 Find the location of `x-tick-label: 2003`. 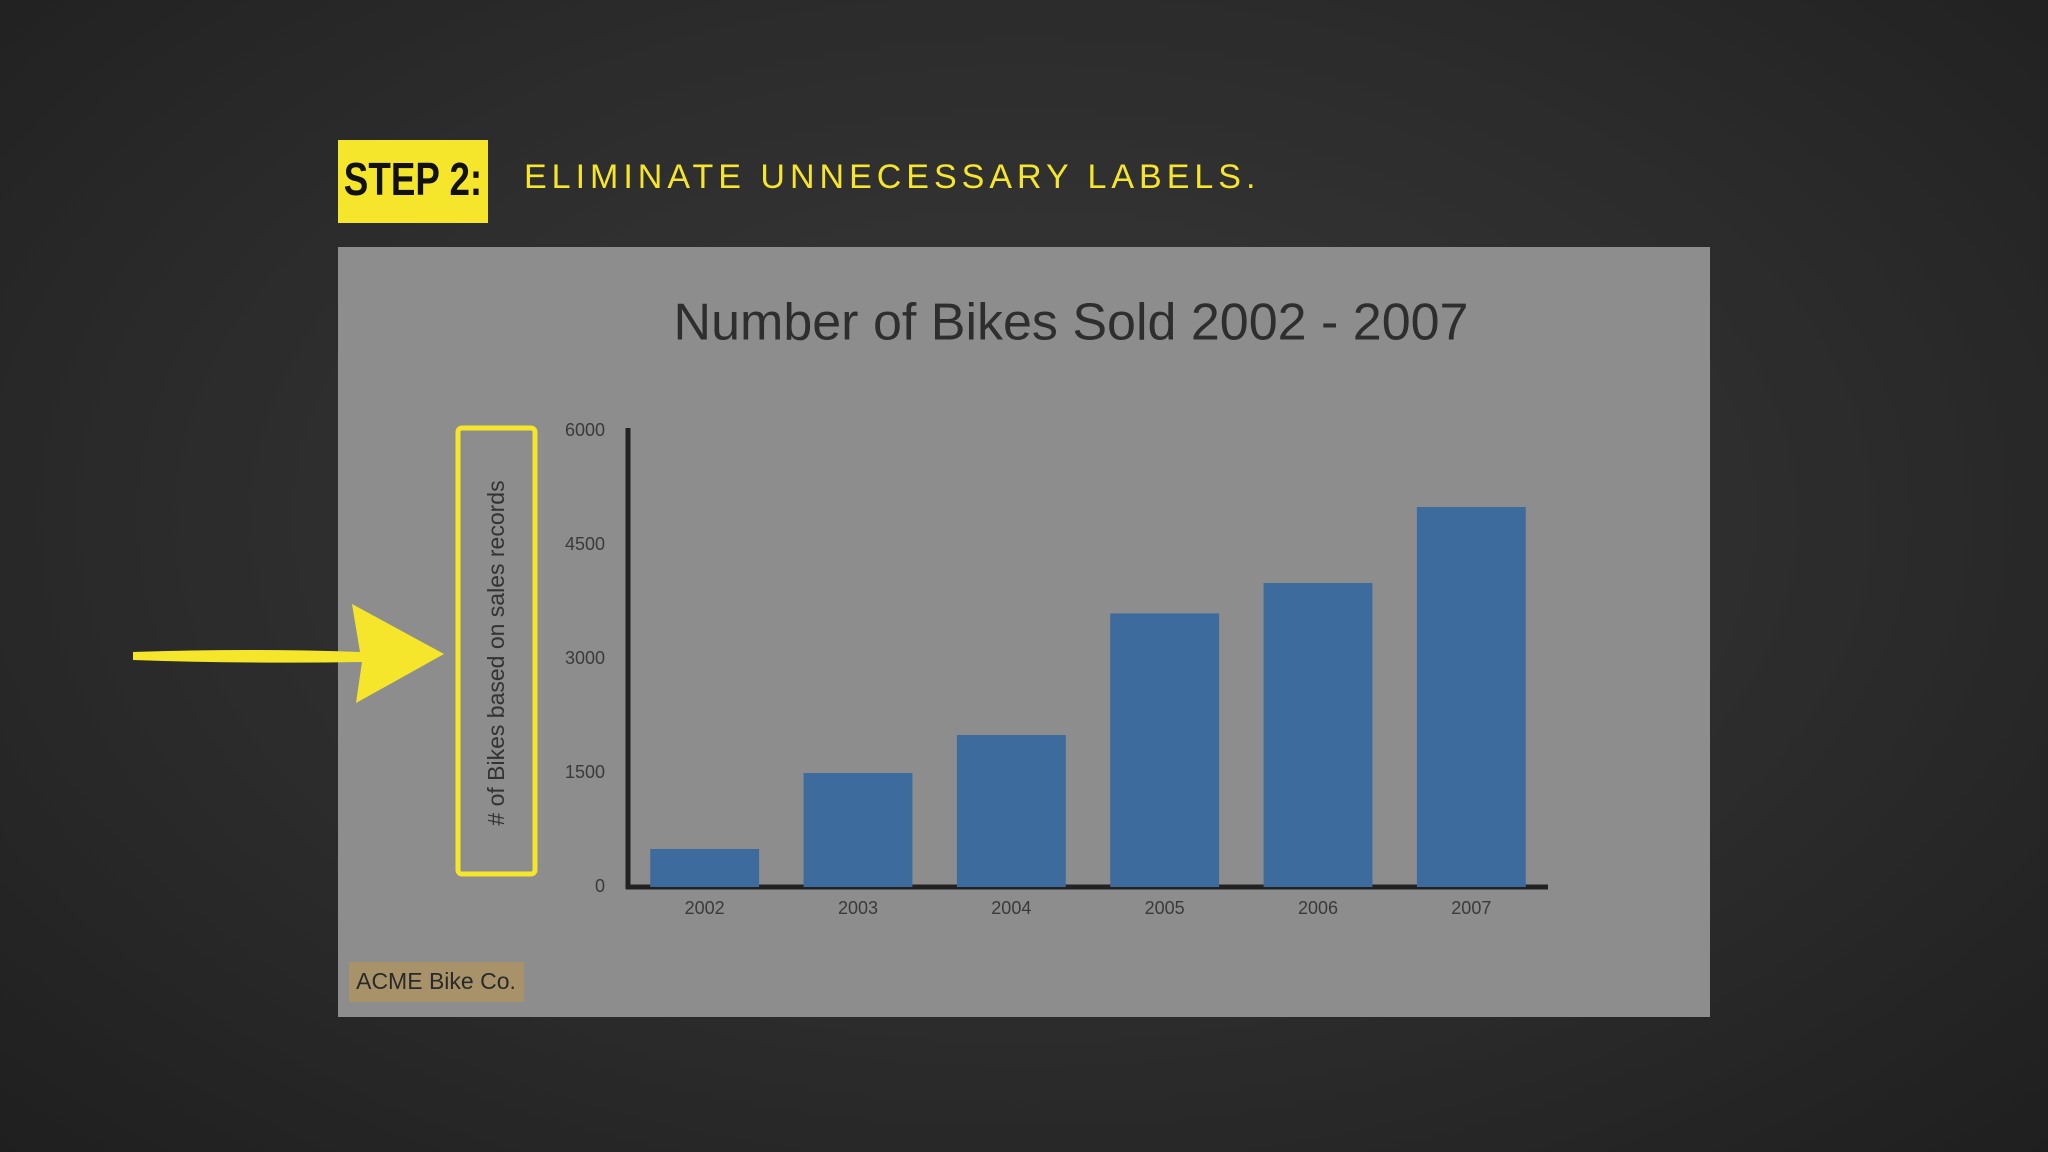

x-tick-label: 2003 is located at coordinates (858, 908).